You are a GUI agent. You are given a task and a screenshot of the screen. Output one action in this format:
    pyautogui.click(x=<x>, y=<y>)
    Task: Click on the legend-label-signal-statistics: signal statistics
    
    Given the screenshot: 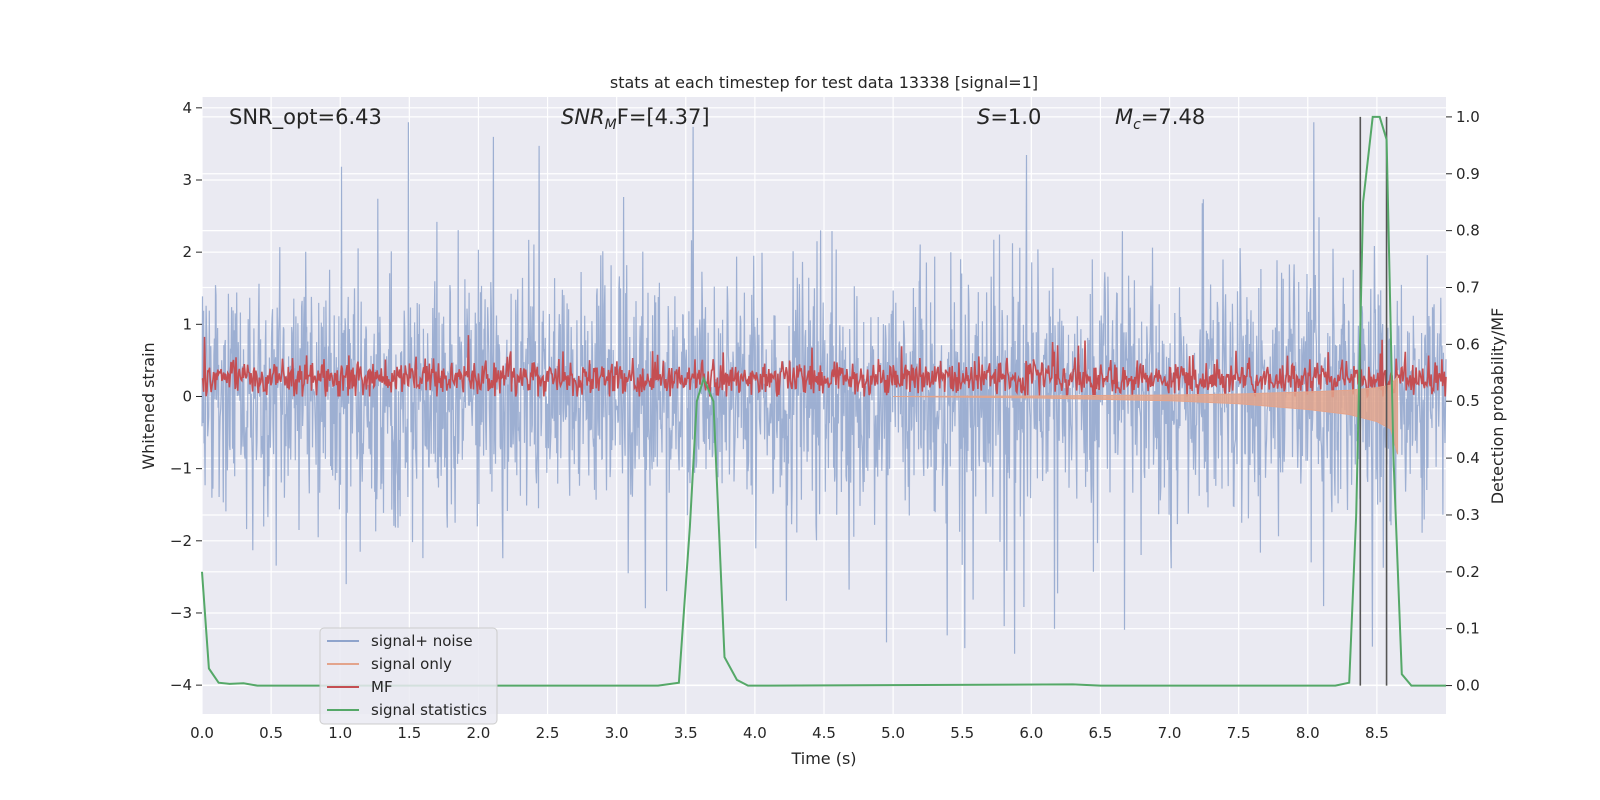 What is the action you would take?
    pyautogui.click(x=429, y=710)
    